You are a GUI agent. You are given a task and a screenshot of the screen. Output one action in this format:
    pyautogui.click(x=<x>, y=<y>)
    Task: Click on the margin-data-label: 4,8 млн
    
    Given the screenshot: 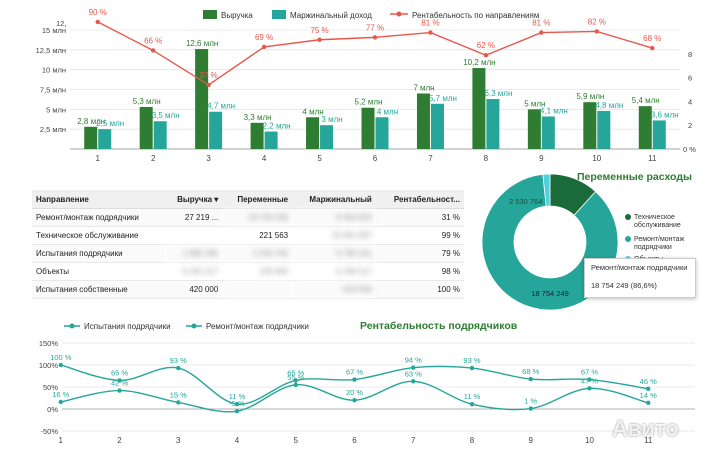 What is the action you would take?
    pyautogui.click(x=609, y=105)
    